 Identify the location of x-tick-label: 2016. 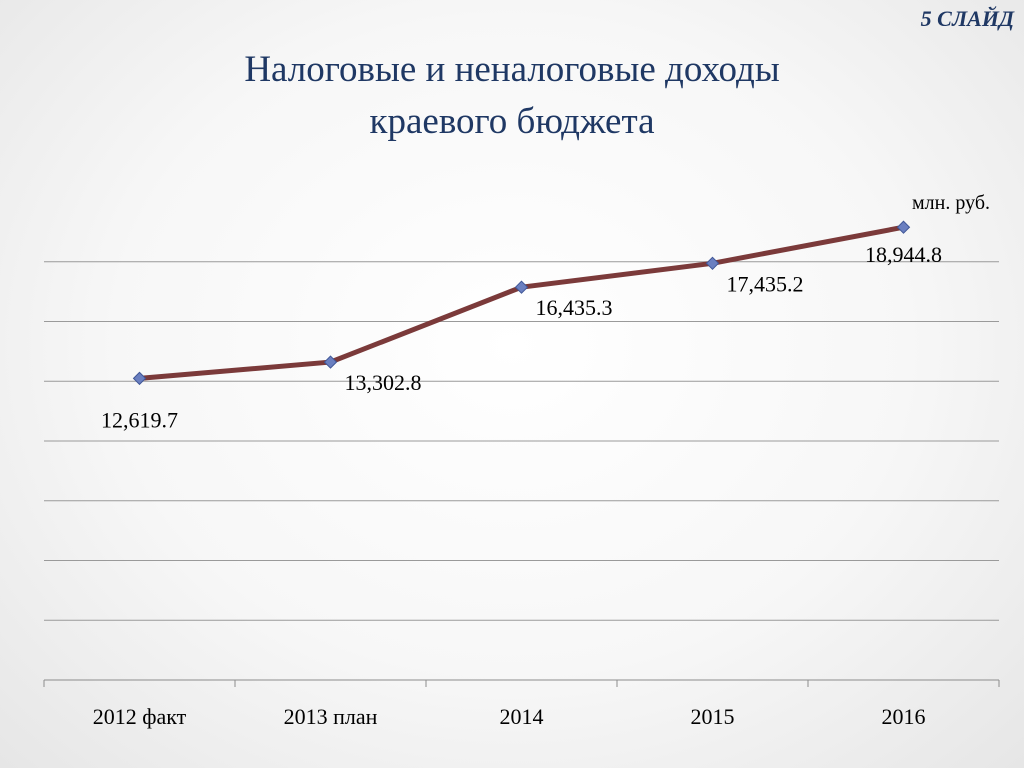
(904, 716).